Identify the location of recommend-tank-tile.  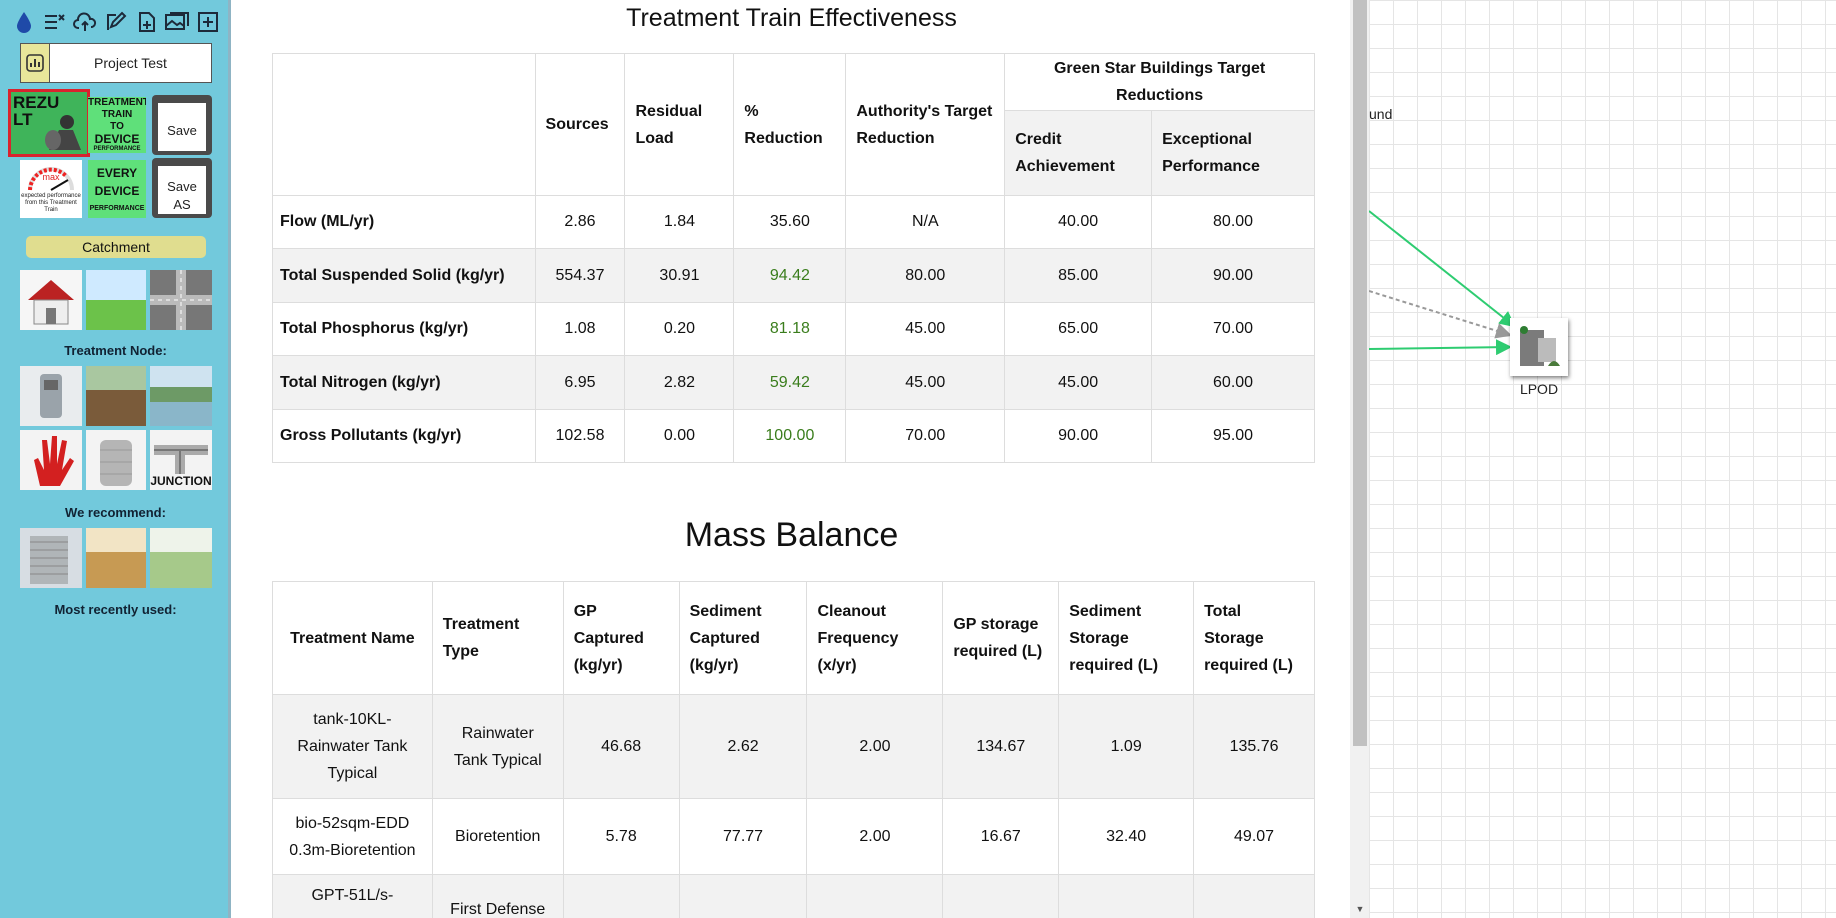
(51, 558).